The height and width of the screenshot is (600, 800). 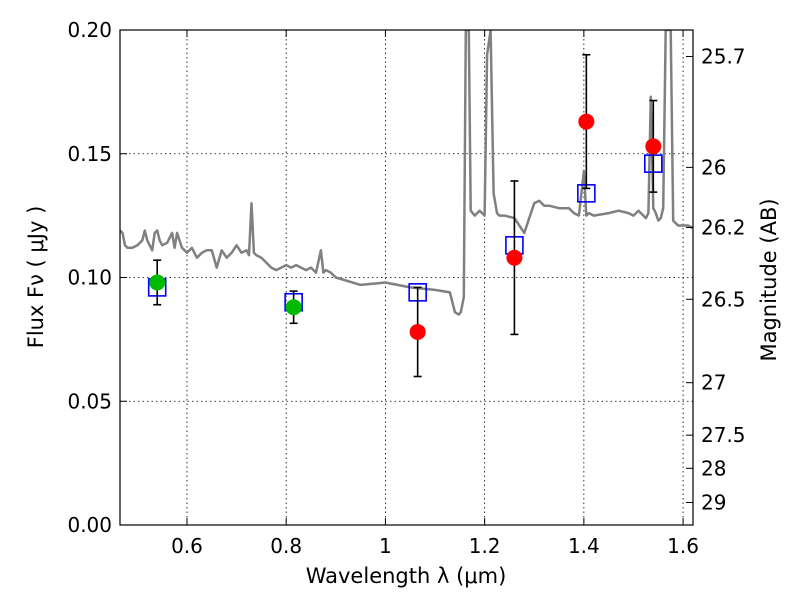 What do you see at coordinates (713, 383) in the screenshot?
I see `magnitude-tick-label: 27` at bounding box center [713, 383].